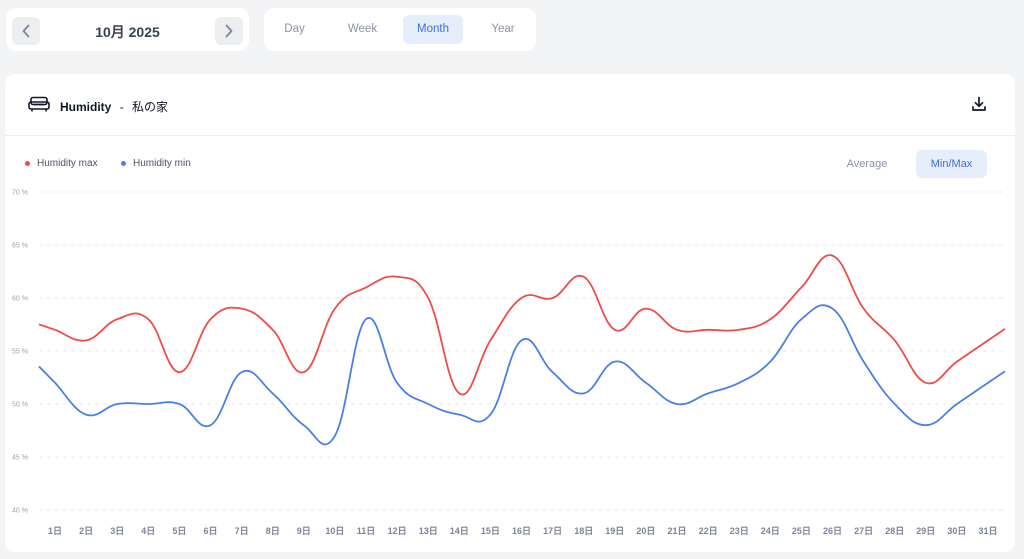  What do you see at coordinates (334, 531) in the screenshot?
I see `x-tick-label: 10日` at bounding box center [334, 531].